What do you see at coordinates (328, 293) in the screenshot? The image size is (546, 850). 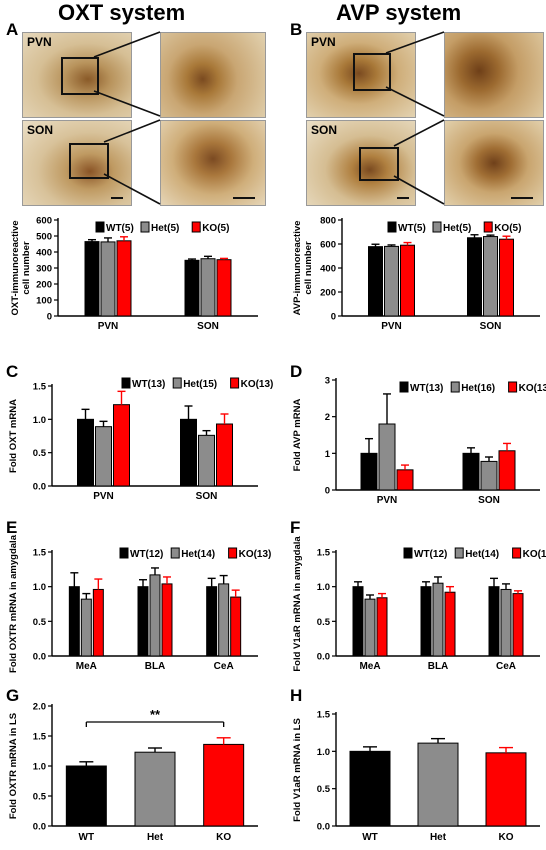 I see `y-tick-label: 200` at bounding box center [328, 293].